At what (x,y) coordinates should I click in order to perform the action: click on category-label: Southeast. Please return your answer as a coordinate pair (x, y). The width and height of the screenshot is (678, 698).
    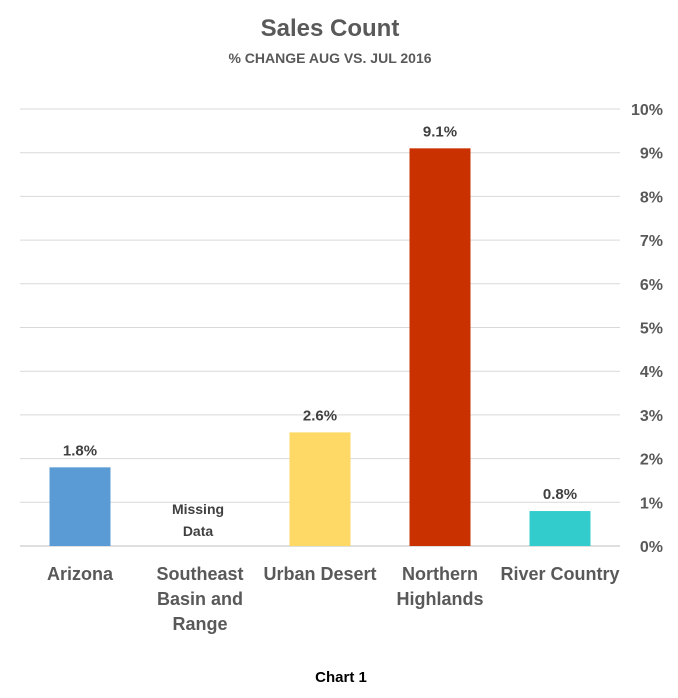
    Looking at the image, I should click on (199, 574).